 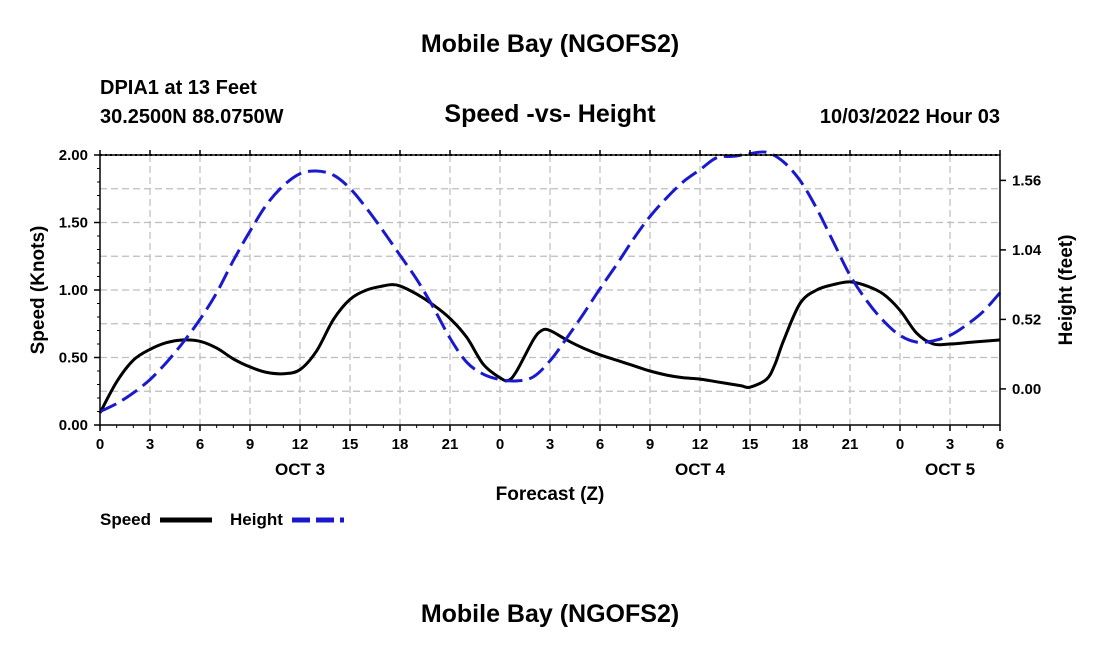 I want to click on y-tick-label: 1.50, so click(x=73, y=223).